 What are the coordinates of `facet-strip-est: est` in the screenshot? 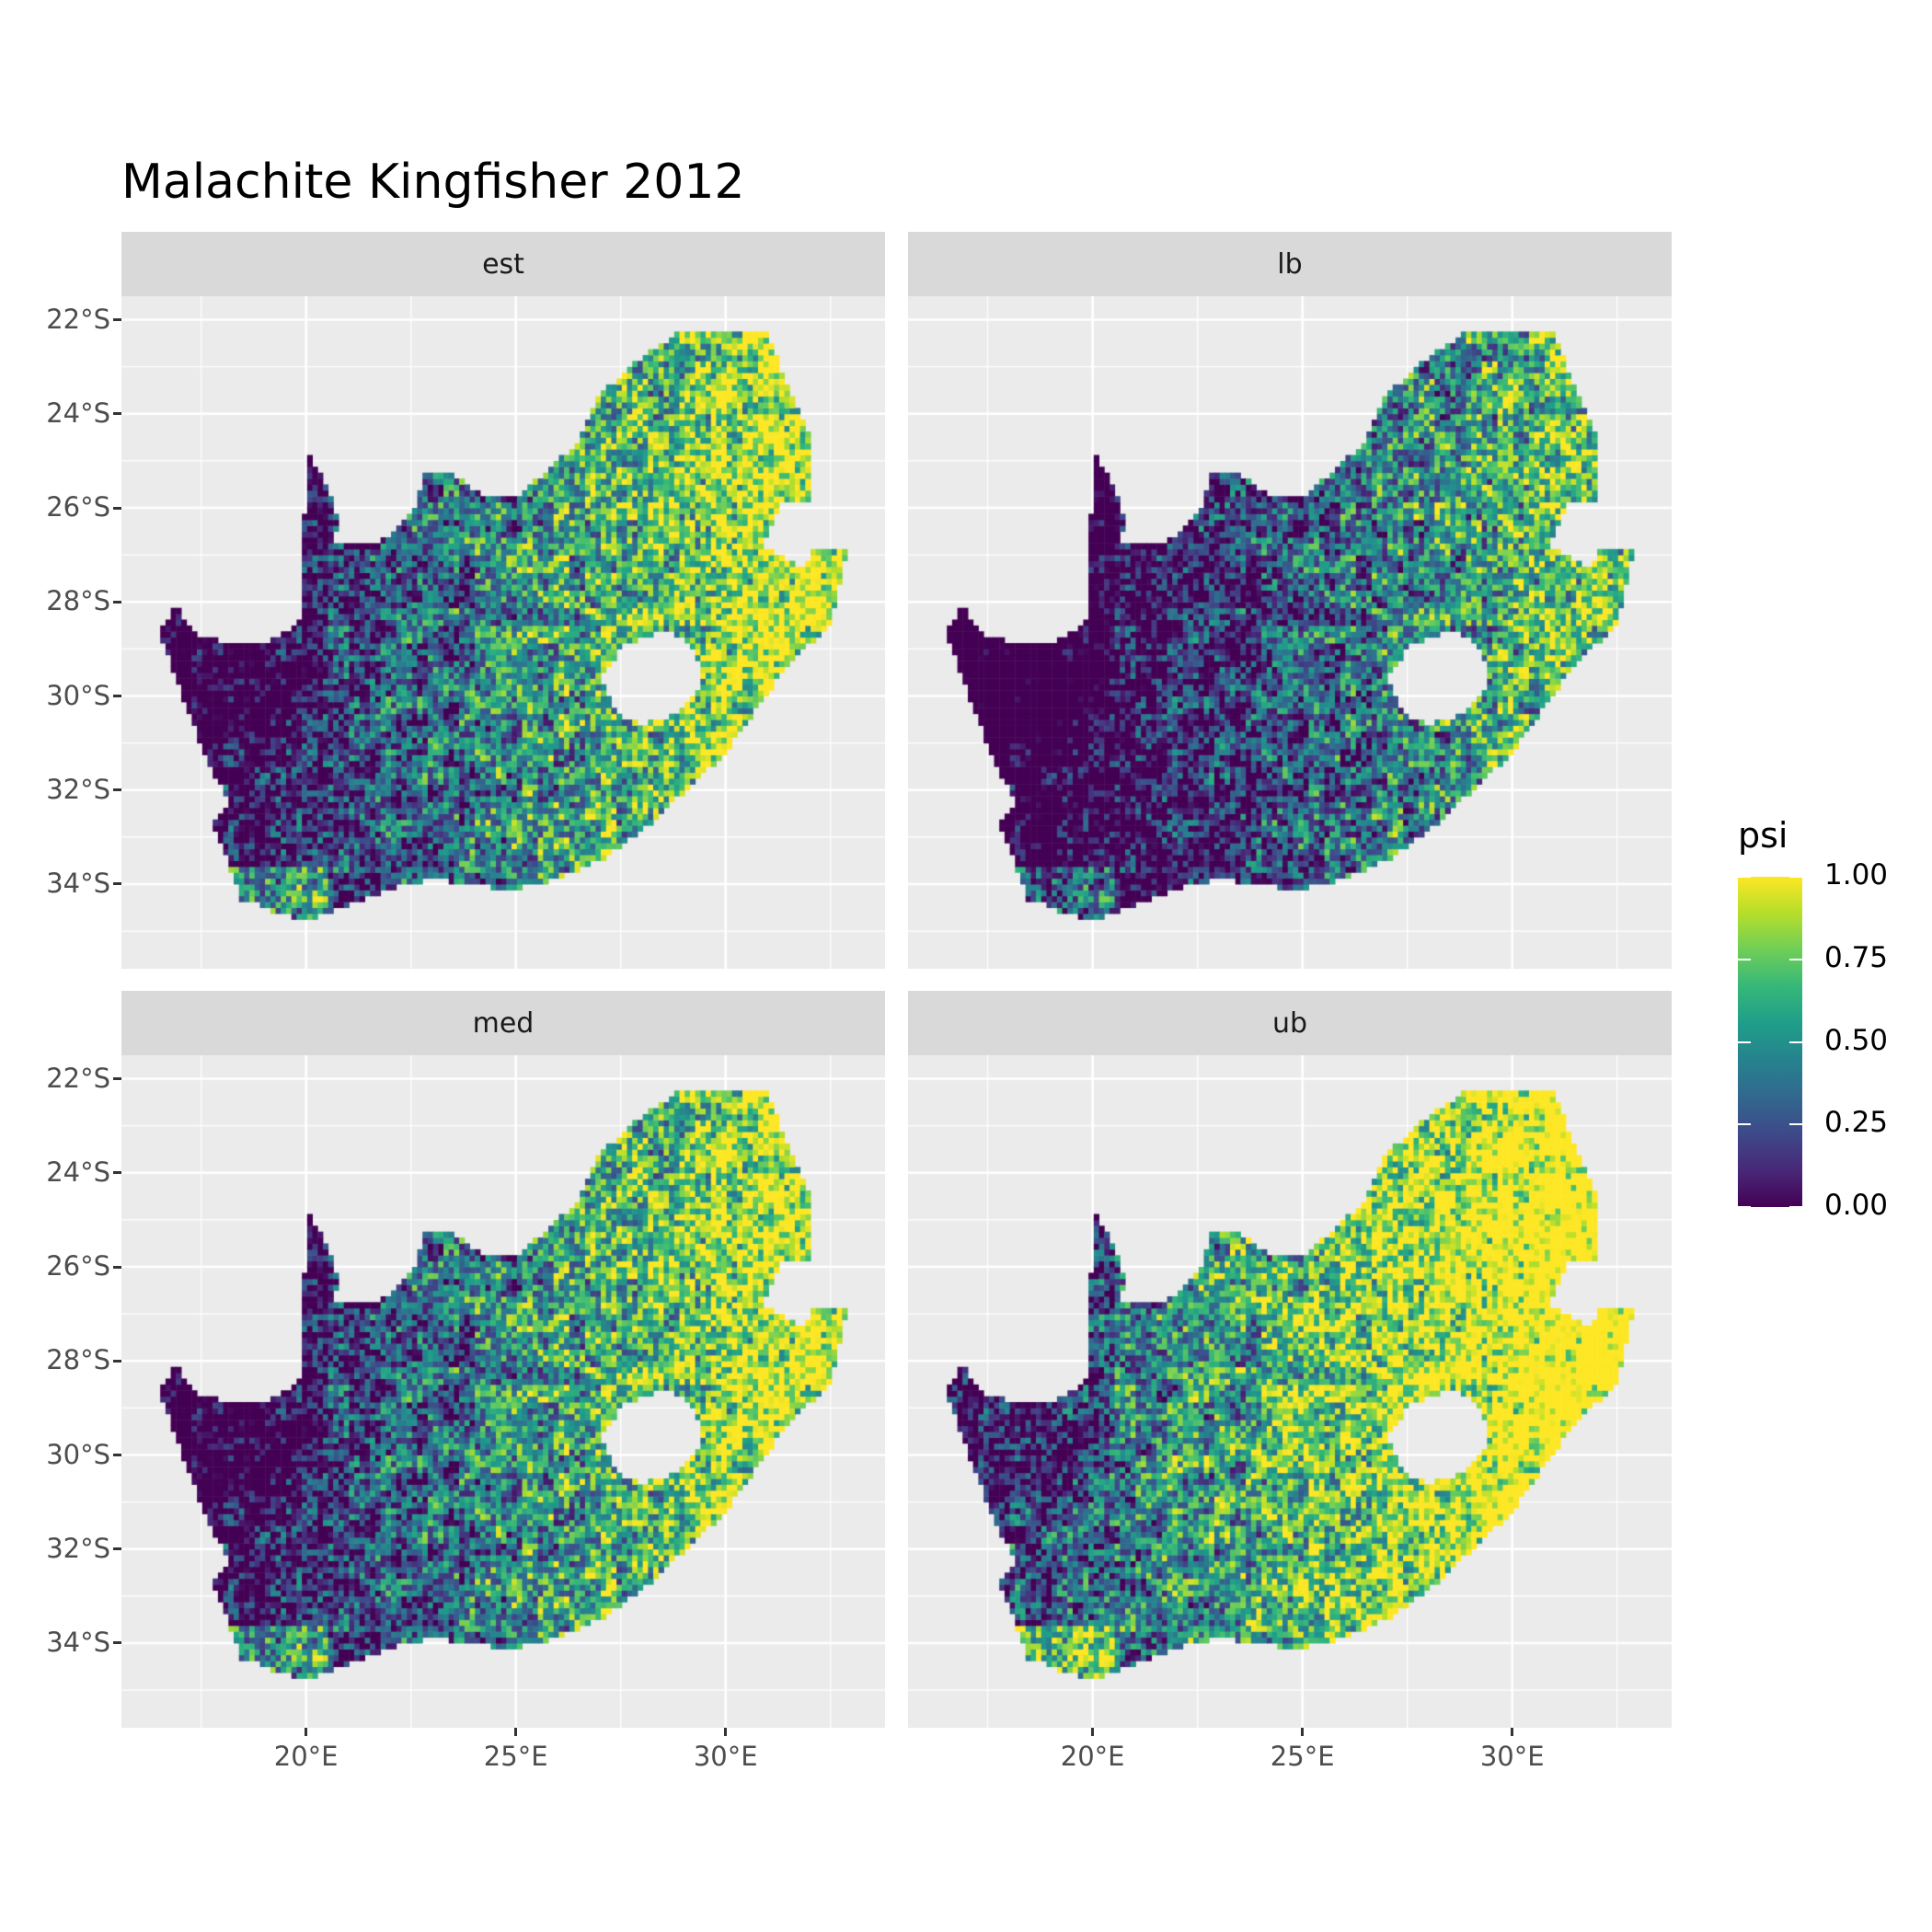 It's located at (503, 264).